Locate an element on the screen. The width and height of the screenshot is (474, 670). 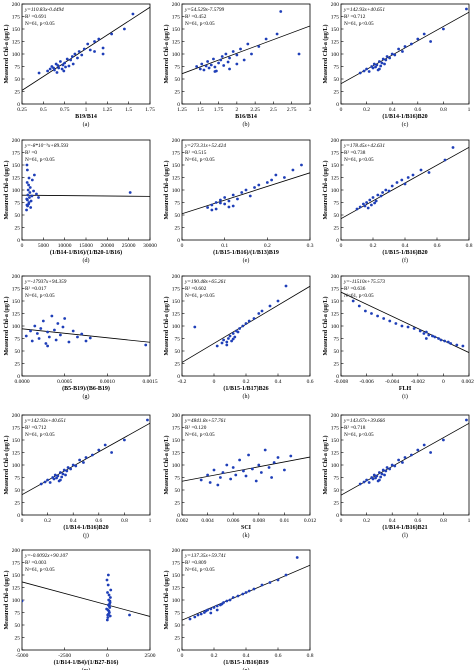
r-squared-label: R² =0.636 is located at coordinates (355, 289).